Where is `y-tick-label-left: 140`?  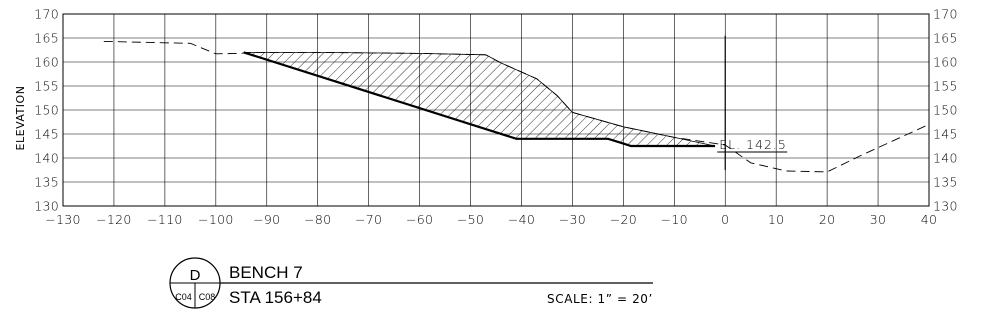 y-tick-label-left: 140 is located at coordinates (46, 158).